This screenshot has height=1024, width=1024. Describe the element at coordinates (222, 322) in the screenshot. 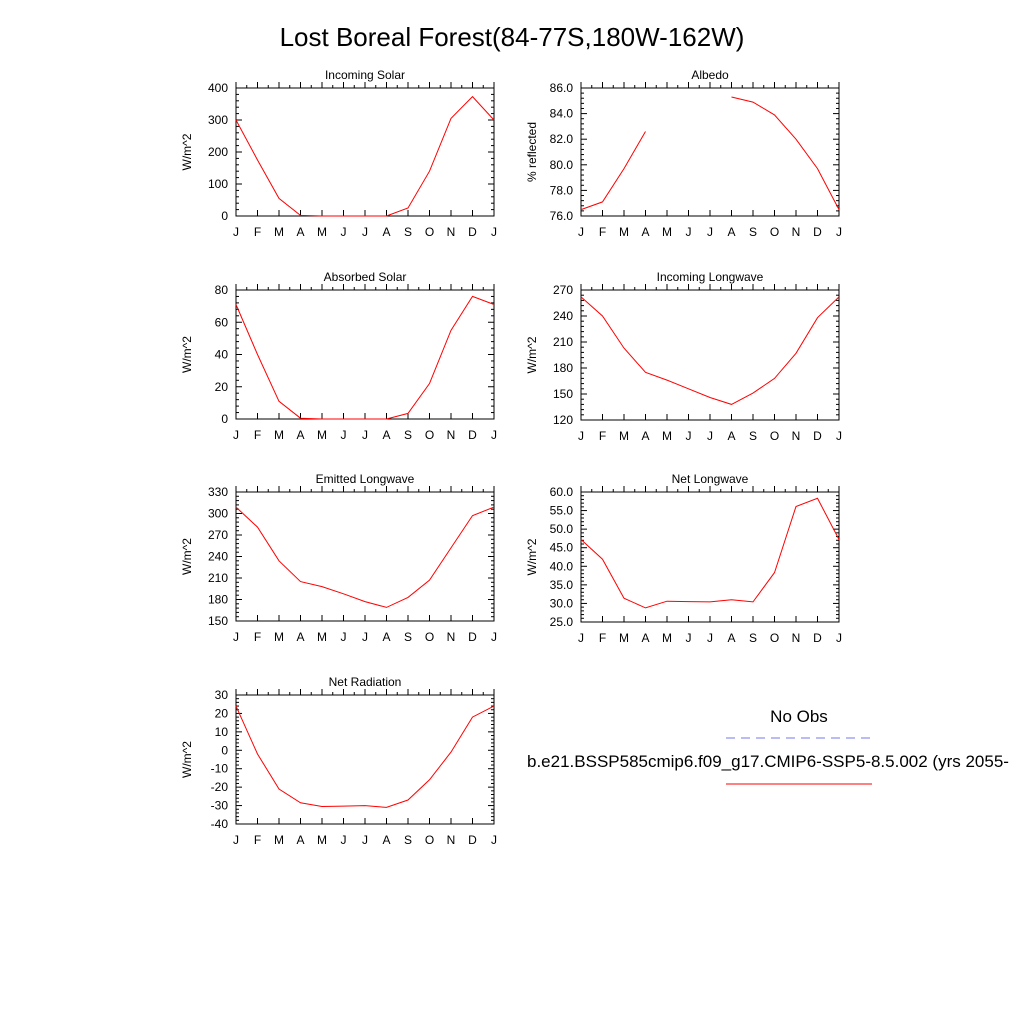

I see `y-tick-label: 60` at that location.